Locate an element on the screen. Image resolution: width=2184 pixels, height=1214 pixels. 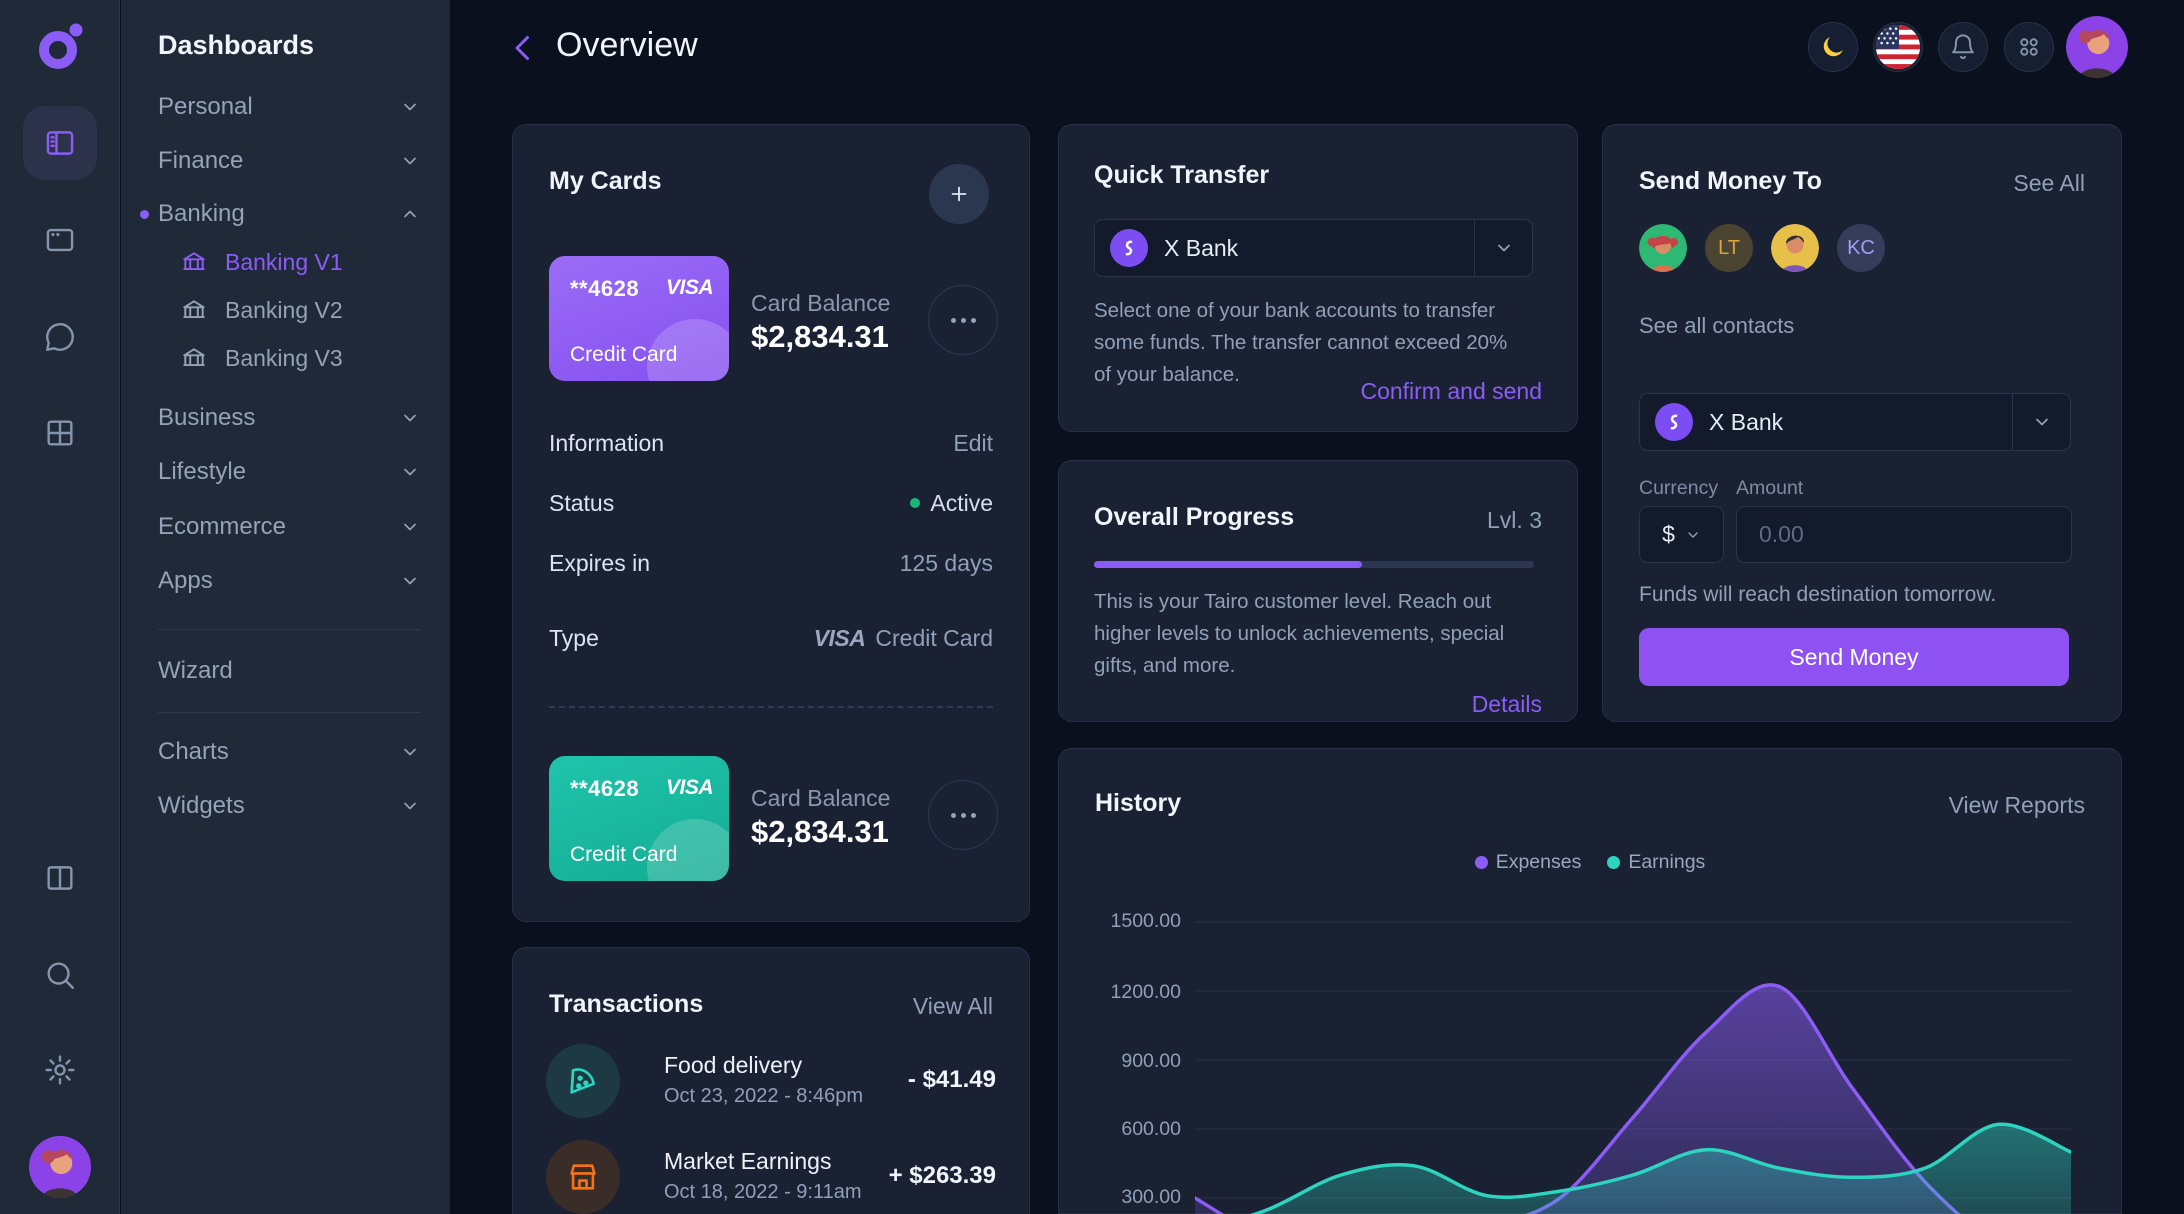
send-money-title: Send Money To is located at coordinates (1730, 181).